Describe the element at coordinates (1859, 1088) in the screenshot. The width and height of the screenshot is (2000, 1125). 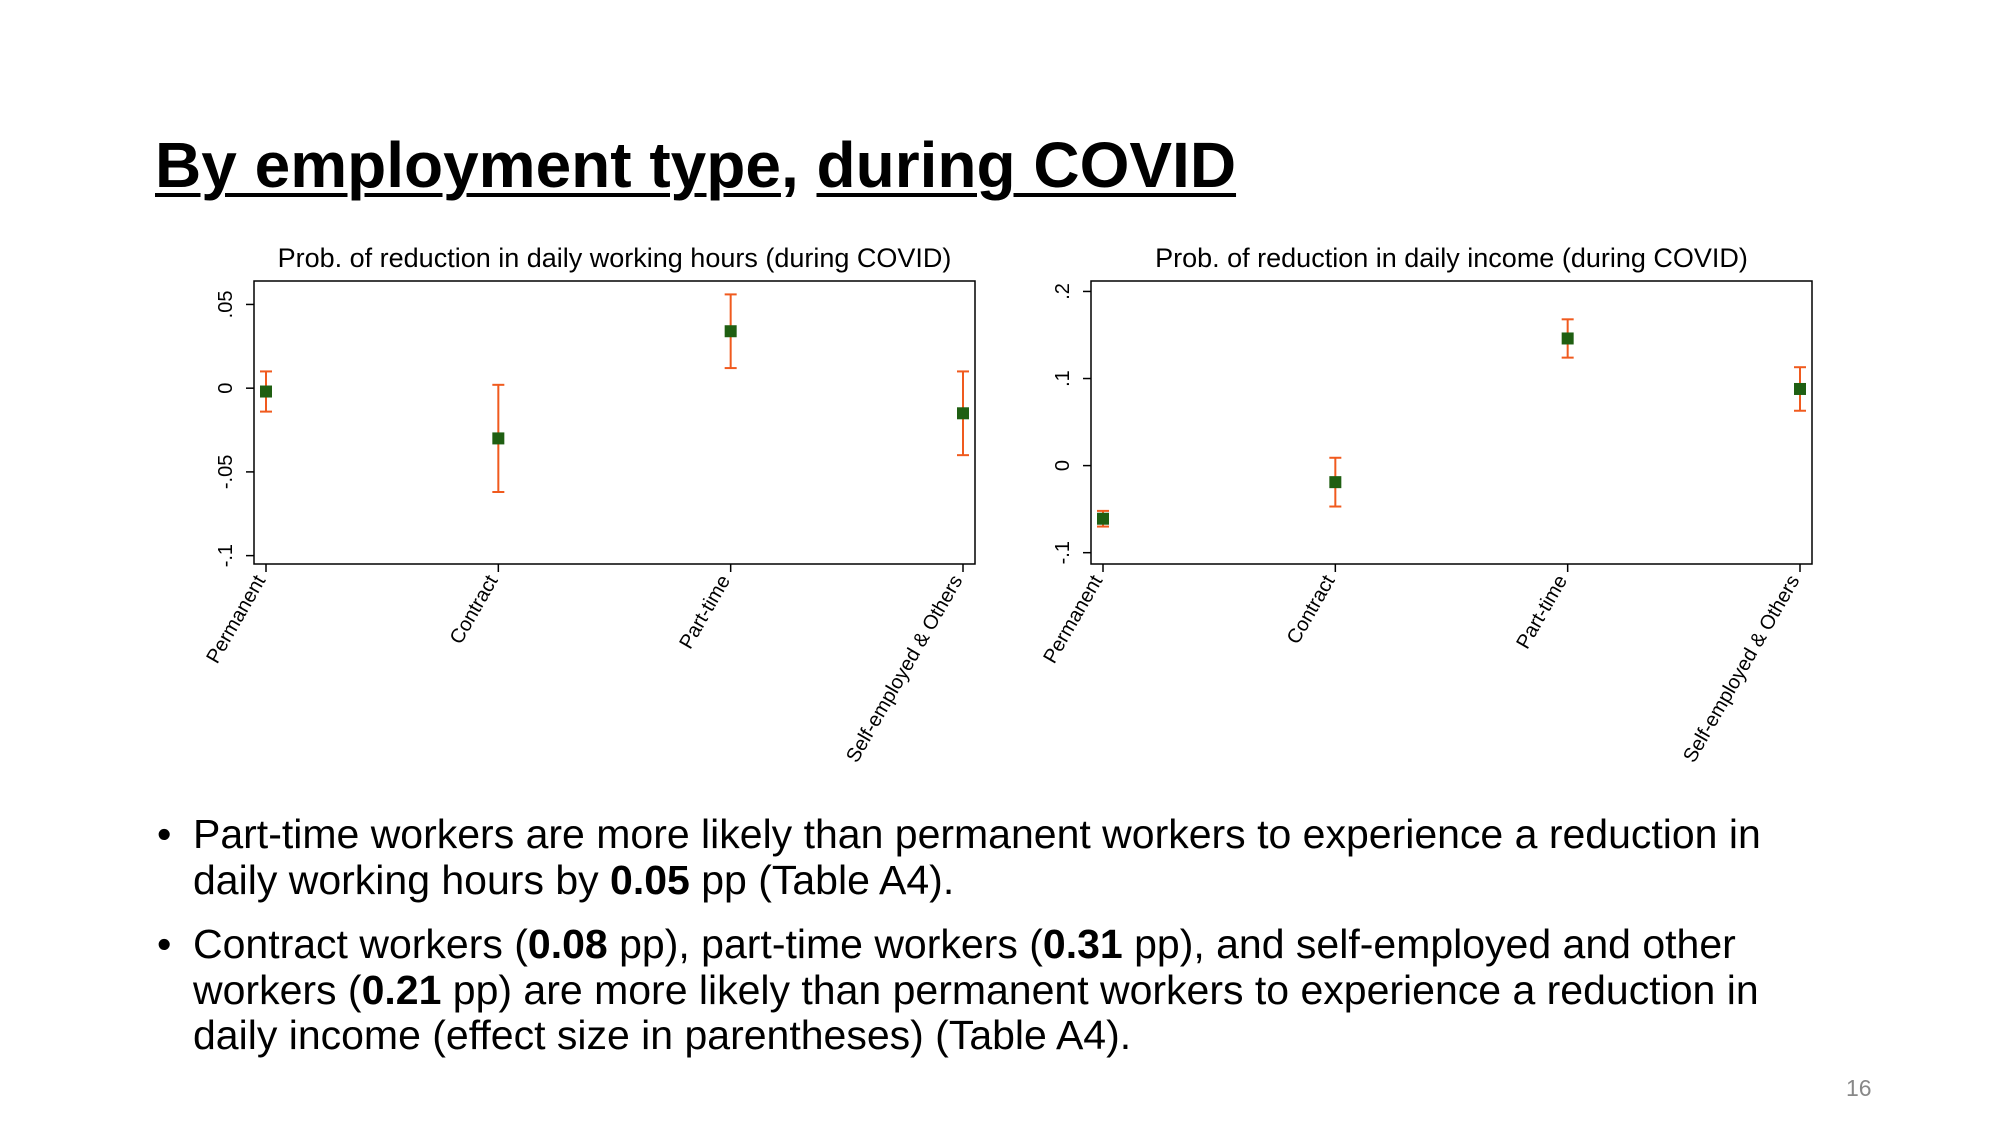
I see `page-number: 16` at that location.